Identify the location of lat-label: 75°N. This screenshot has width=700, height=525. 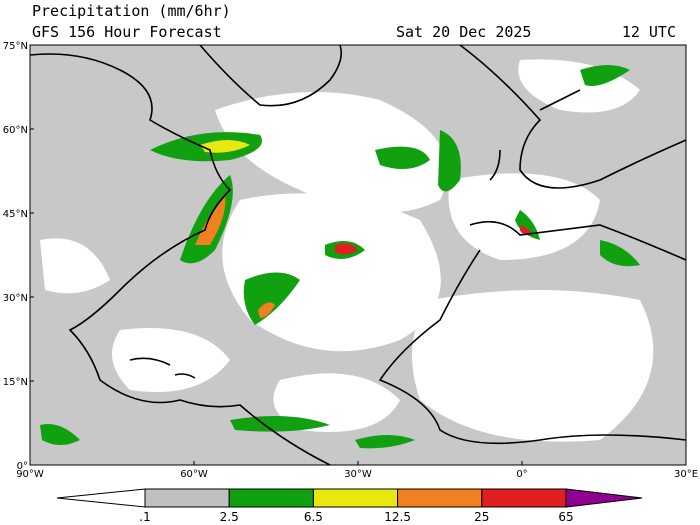
(15, 46).